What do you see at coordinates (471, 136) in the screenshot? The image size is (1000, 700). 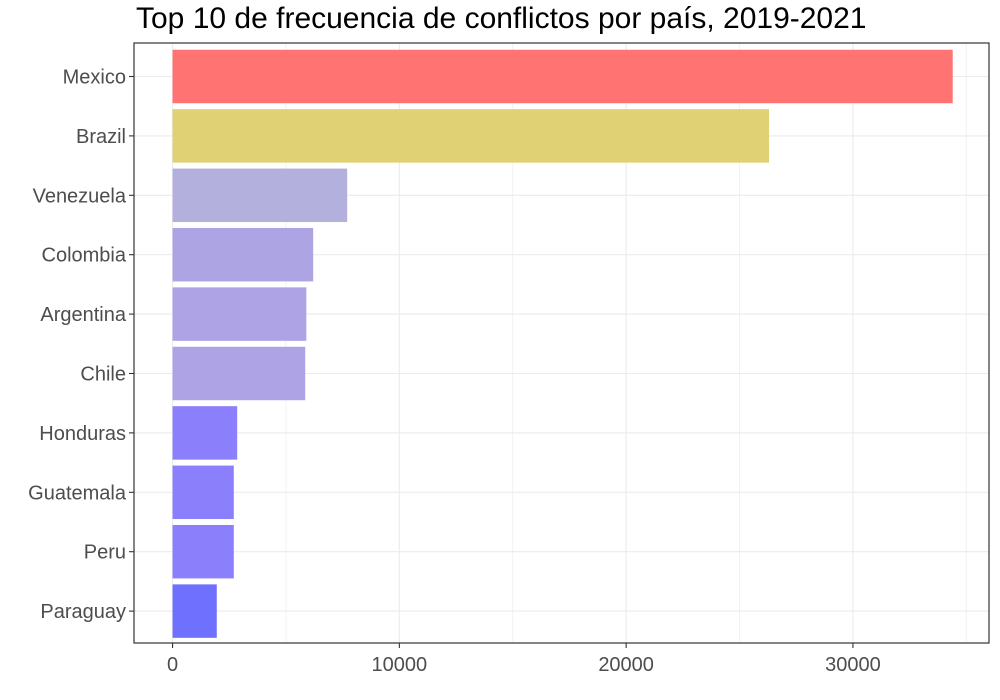 I see `bar-brazil` at bounding box center [471, 136].